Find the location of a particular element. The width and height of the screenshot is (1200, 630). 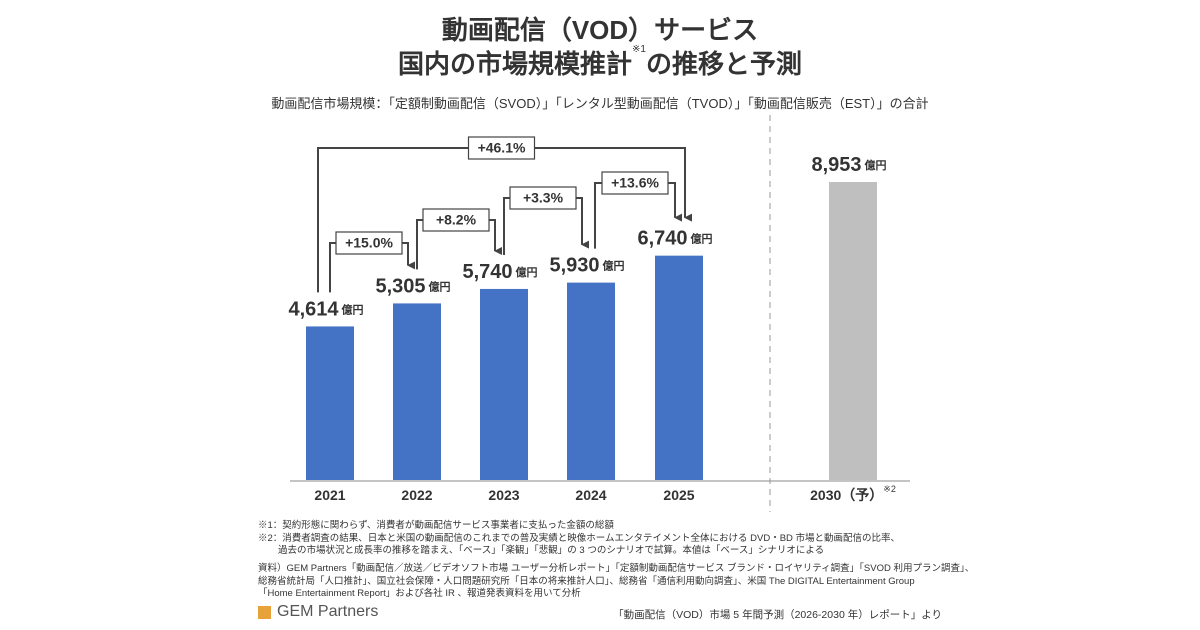

value-text: 5,740 is located at coordinates (487, 272).